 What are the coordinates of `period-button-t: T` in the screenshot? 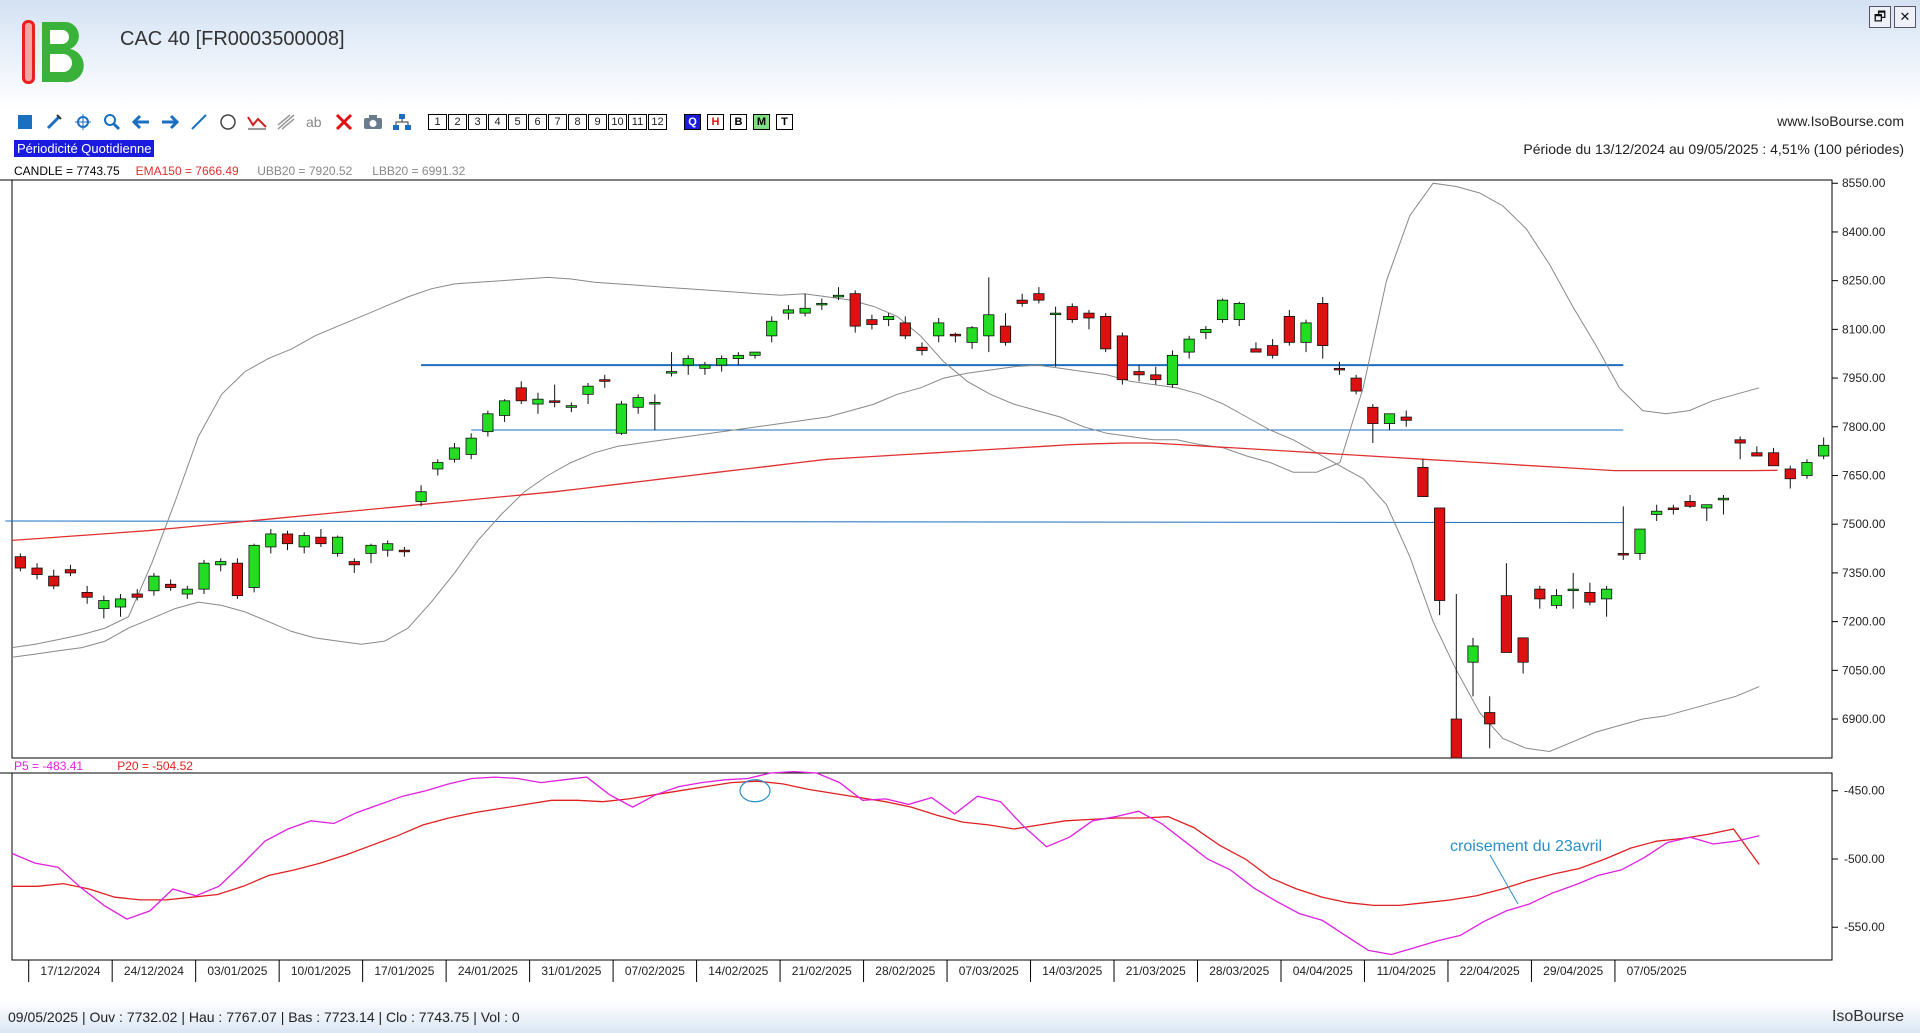 It's located at (784, 122).